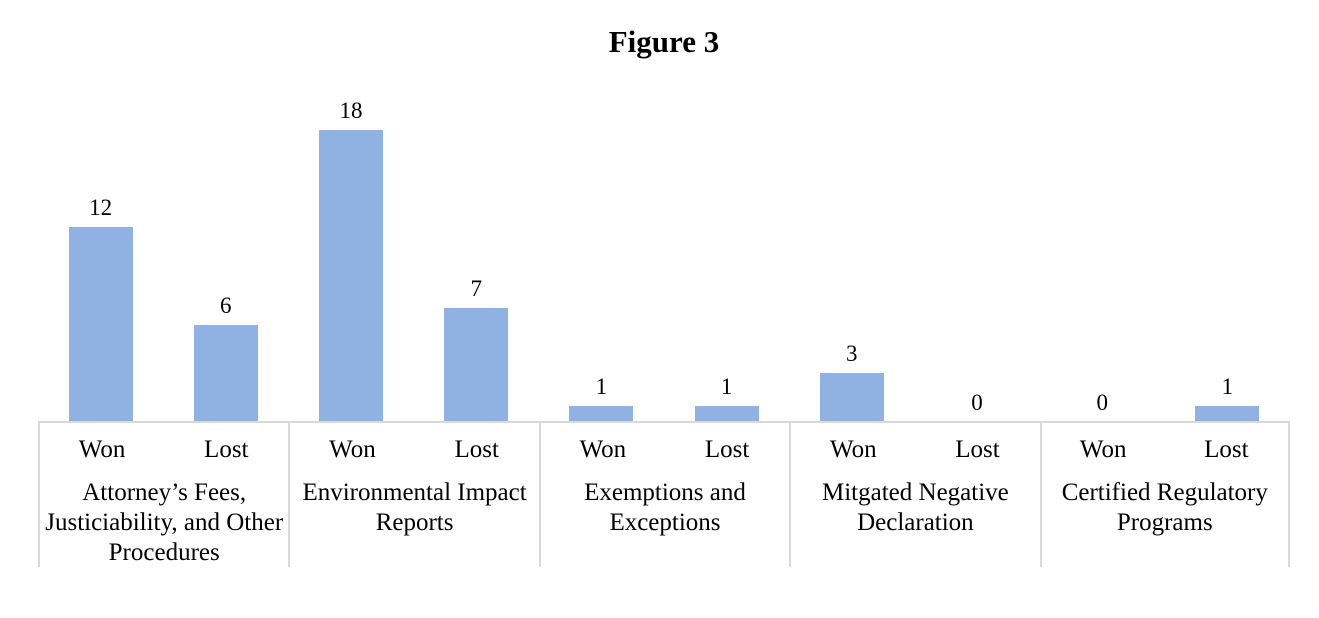 This screenshot has height=618, width=1319. I want to click on category-label: Environmental Impact Reports, so click(414, 507).